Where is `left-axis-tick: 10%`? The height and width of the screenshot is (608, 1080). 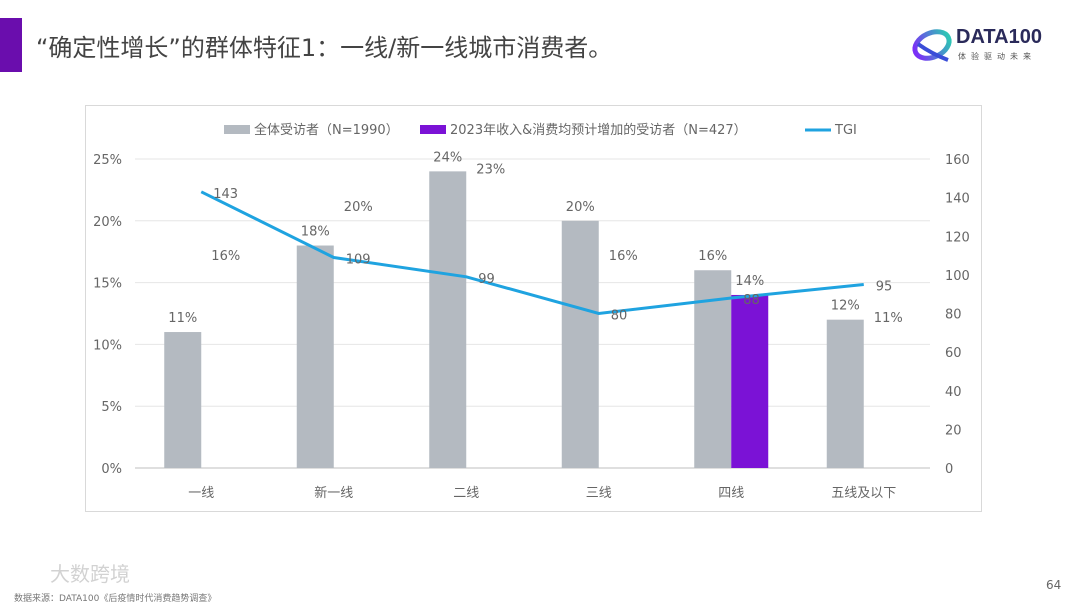 left-axis-tick: 10% is located at coordinates (107, 345).